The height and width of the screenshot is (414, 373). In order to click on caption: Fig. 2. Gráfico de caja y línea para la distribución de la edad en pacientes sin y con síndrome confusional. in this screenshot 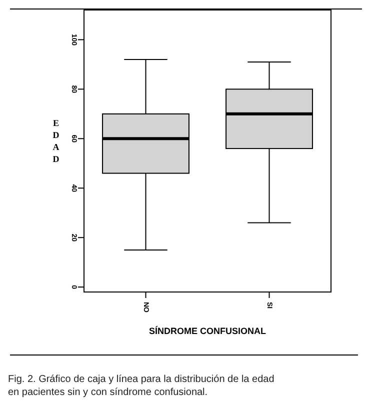, I will do `click(141, 386)`.